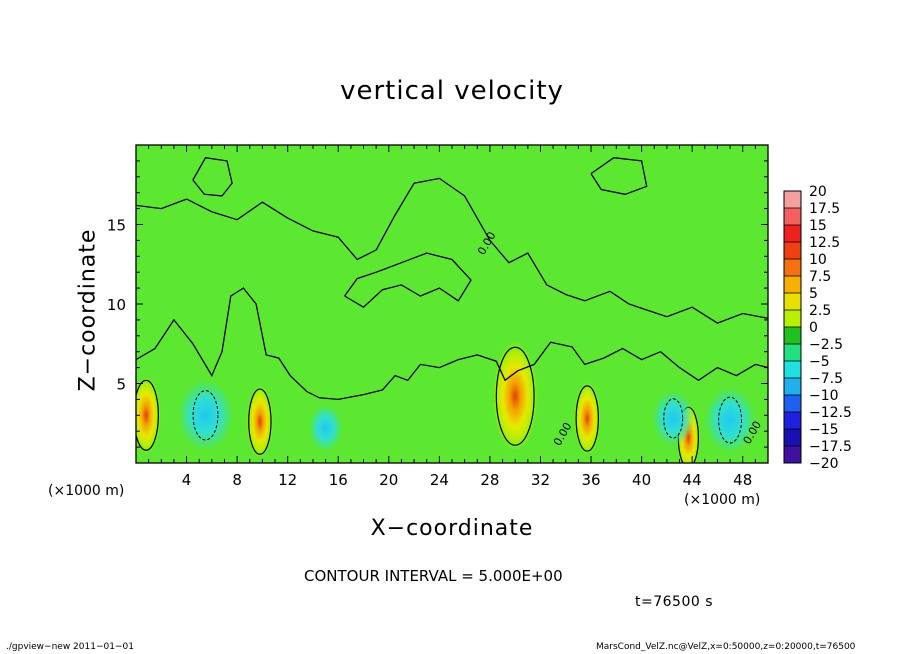 The image size is (904, 654). What do you see at coordinates (452, 528) in the screenshot?
I see `x-axis-label: X−coordinate` at bounding box center [452, 528].